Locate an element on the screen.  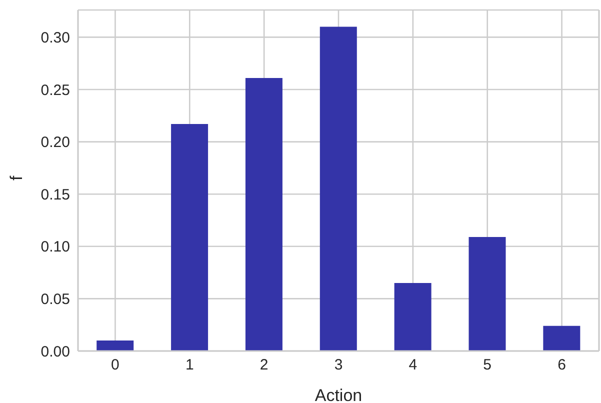
y-tick-label: 0.10 is located at coordinates (55, 247).